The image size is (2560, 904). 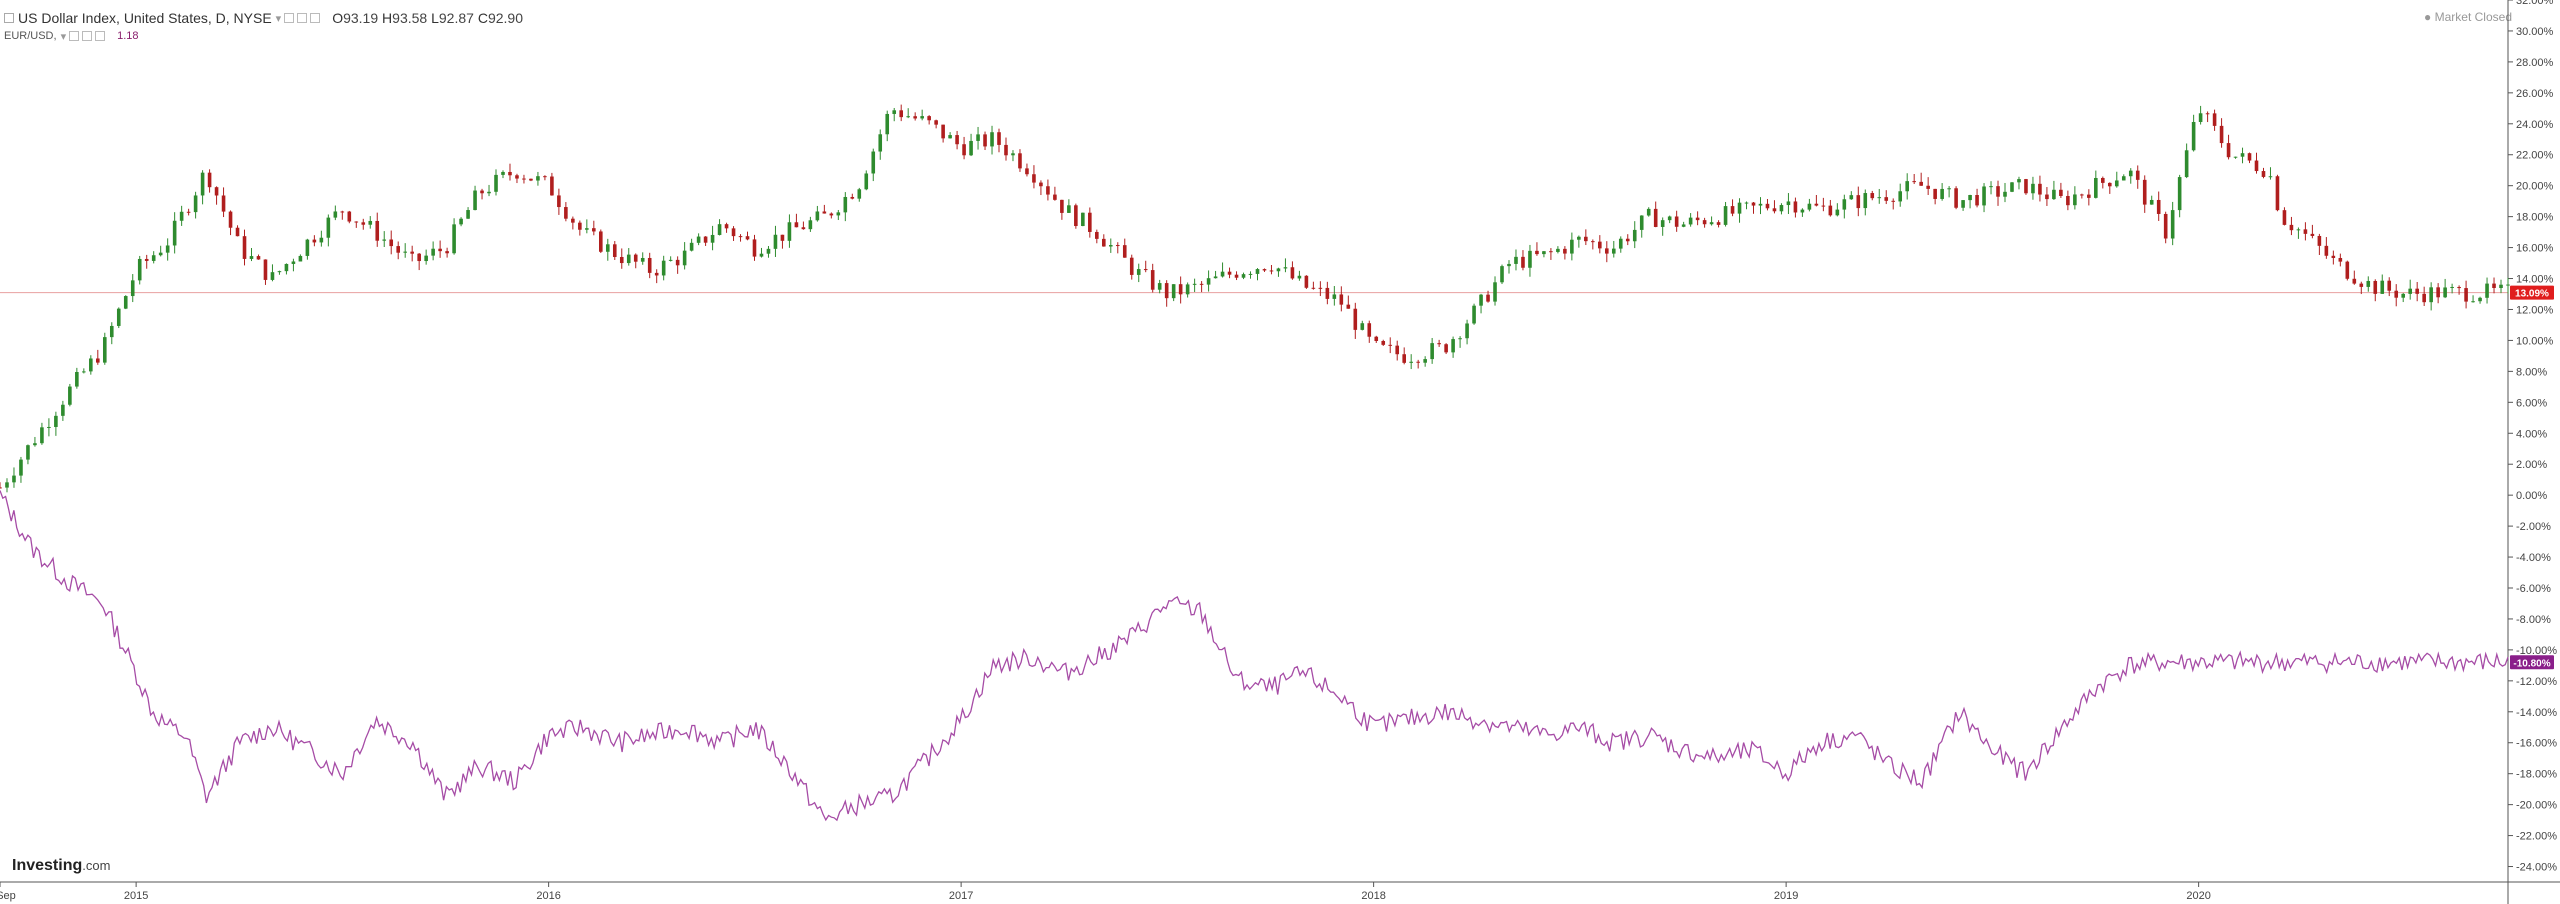 I want to click on collapse-toggle-icon, so click(x=9, y=18).